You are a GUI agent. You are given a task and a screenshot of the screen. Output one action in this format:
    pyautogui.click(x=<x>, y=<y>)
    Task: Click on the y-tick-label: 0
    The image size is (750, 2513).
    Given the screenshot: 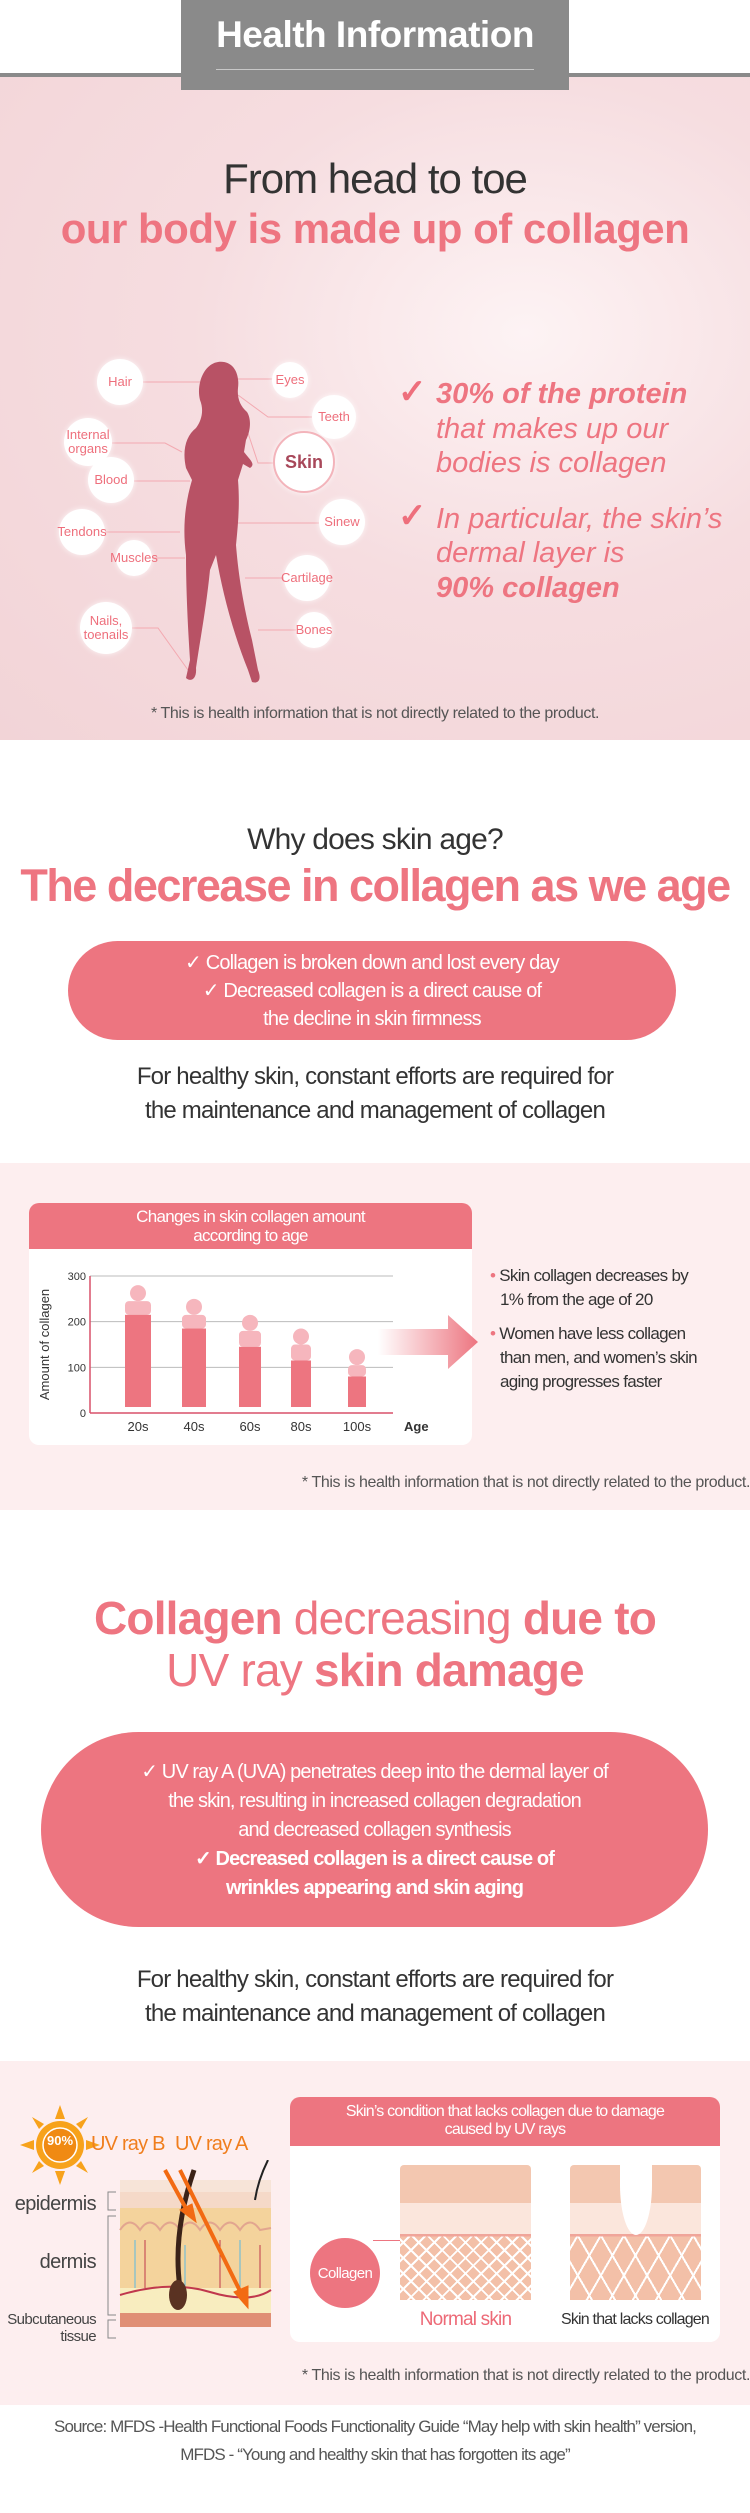 What is the action you would take?
    pyautogui.click(x=83, y=1414)
    